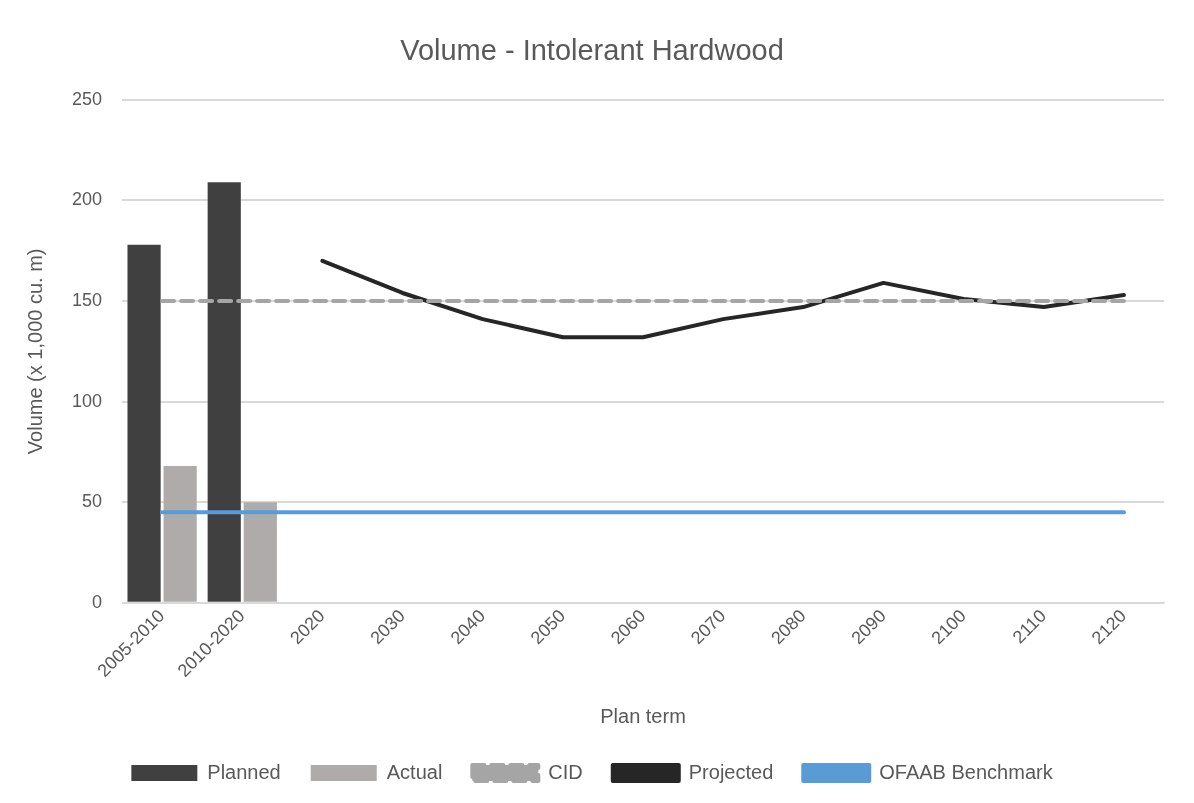 The image size is (1194, 803). I want to click on y-tick-label: 50, so click(92, 501).